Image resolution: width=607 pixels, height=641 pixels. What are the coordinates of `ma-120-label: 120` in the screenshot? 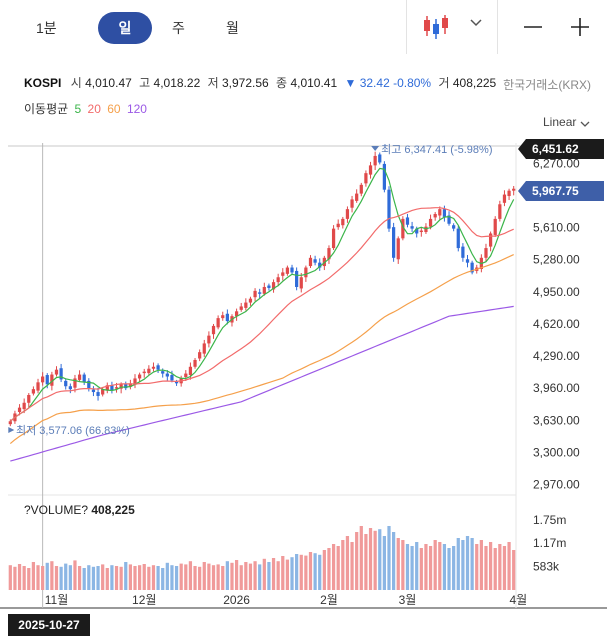 It's located at (136, 109).